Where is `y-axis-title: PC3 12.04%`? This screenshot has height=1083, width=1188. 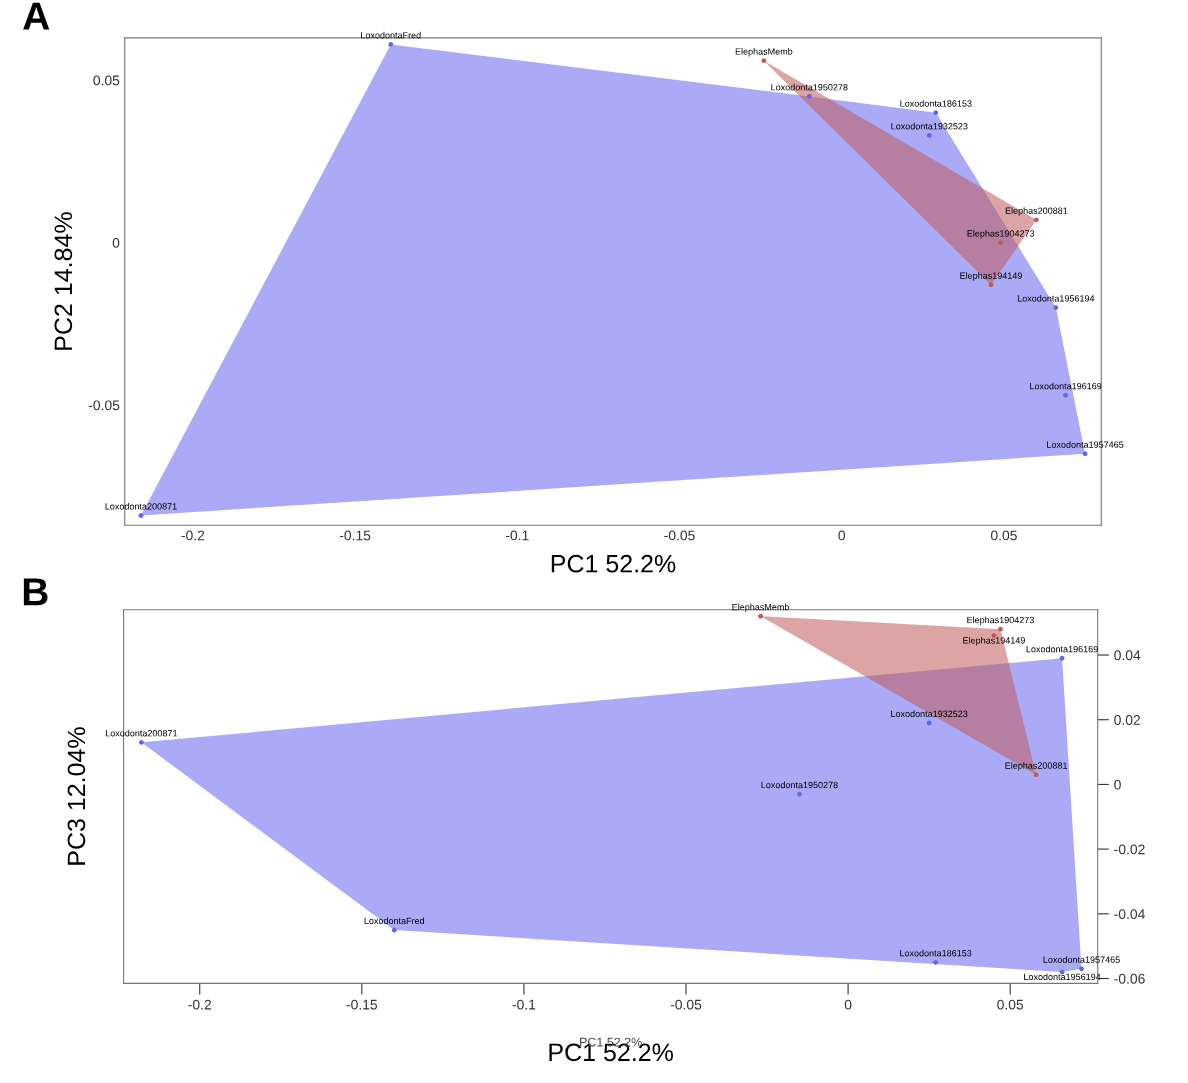
y-axis-title: PC3 12.04% is located at coordinates (76, 796).